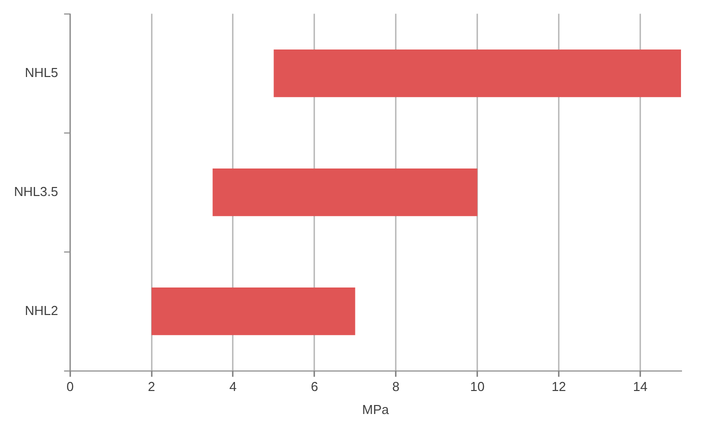  What do you see at coordinates (559, 386) in the screenshot?
I see `x-tick-label: 12` at bounding box center [559, 386].